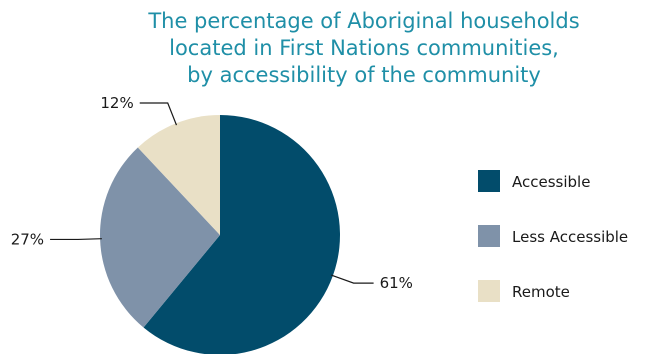  I want to click on chart-title-line-3: by accessibility of the community, so click(364, 75).